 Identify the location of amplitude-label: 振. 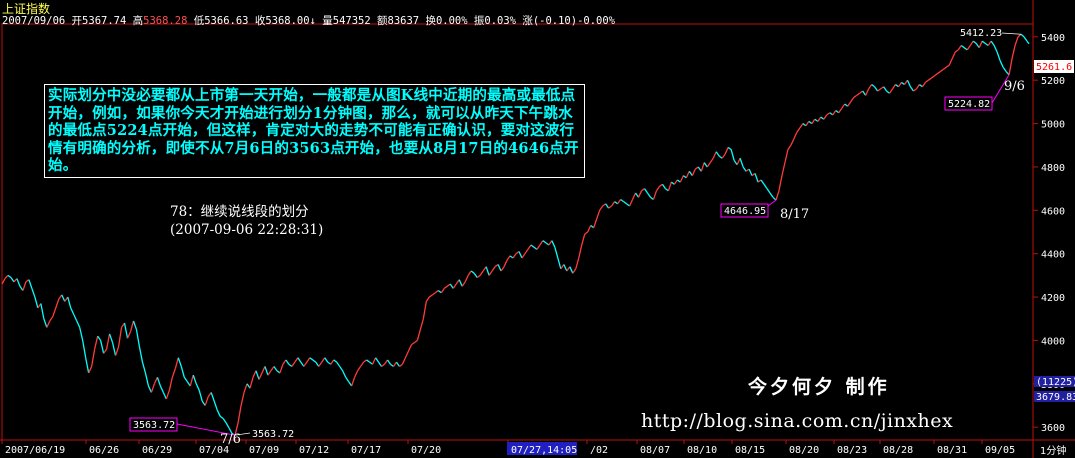
(479, 21).